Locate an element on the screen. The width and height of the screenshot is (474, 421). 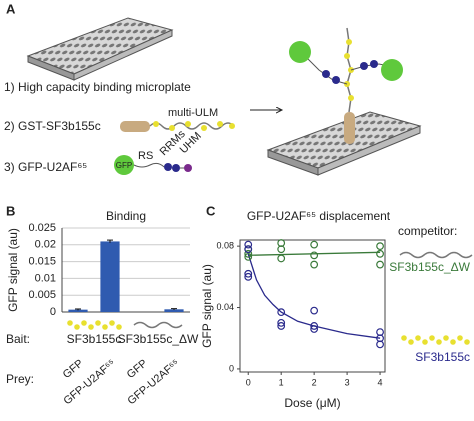
panel-label: C is located at coordinates (211, 210).